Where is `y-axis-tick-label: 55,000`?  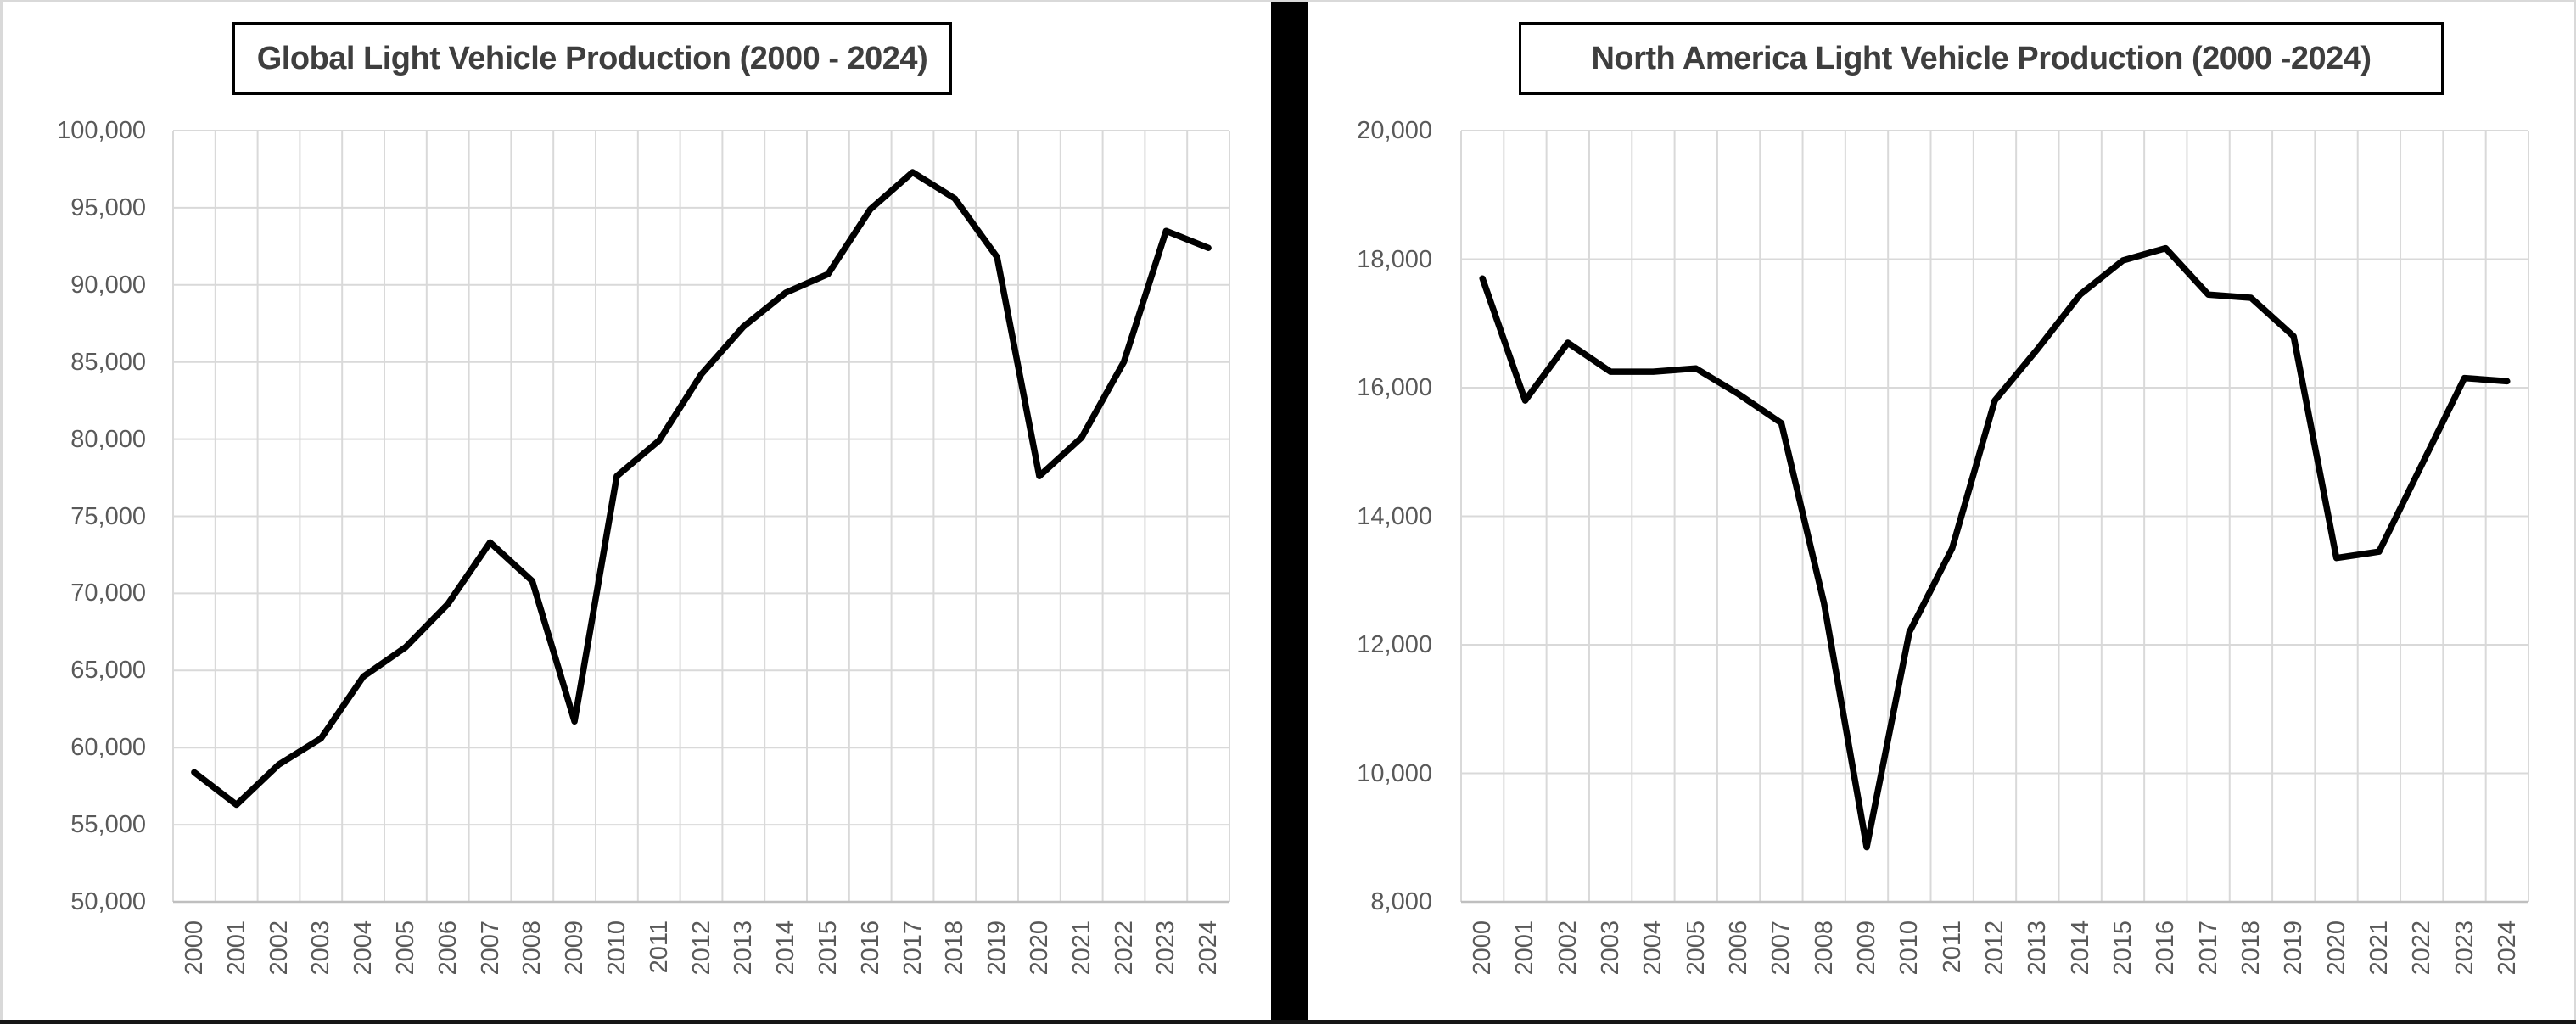
y-axis-tick-label: 55,000 is located at coordinates (108, 825).